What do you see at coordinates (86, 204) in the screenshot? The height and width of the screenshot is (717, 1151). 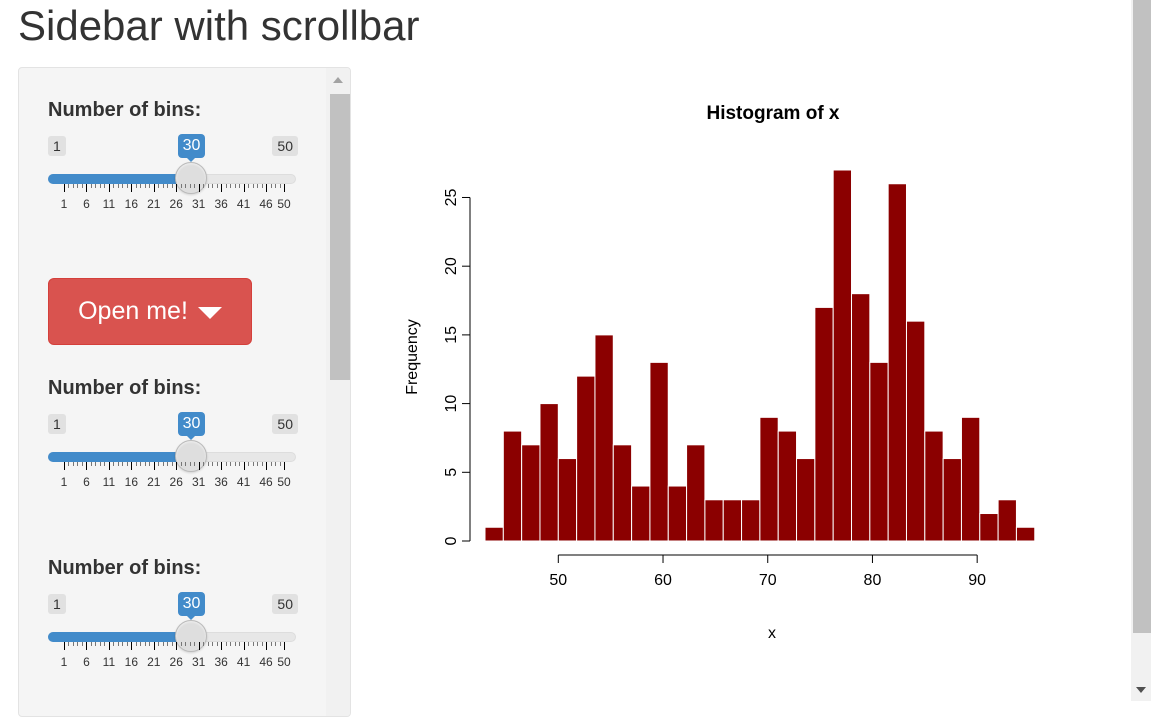 I see `slider-tick-label: 6` at bounding box center [86, 204].